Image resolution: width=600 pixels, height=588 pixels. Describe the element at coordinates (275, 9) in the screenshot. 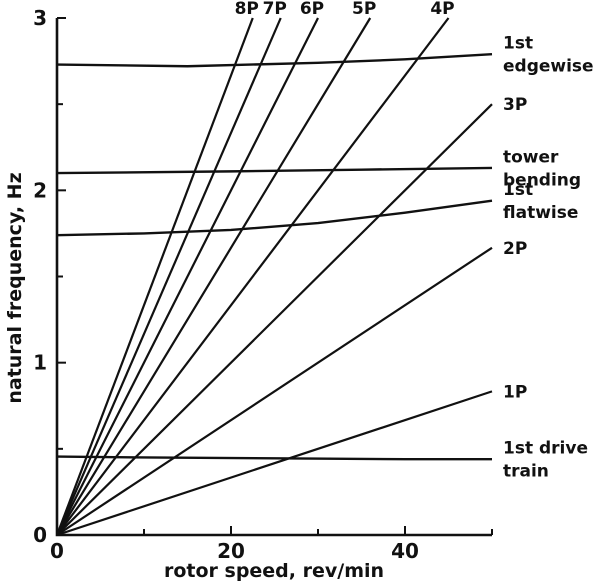

I see `harmonic-label-7P: 7P` at that location.